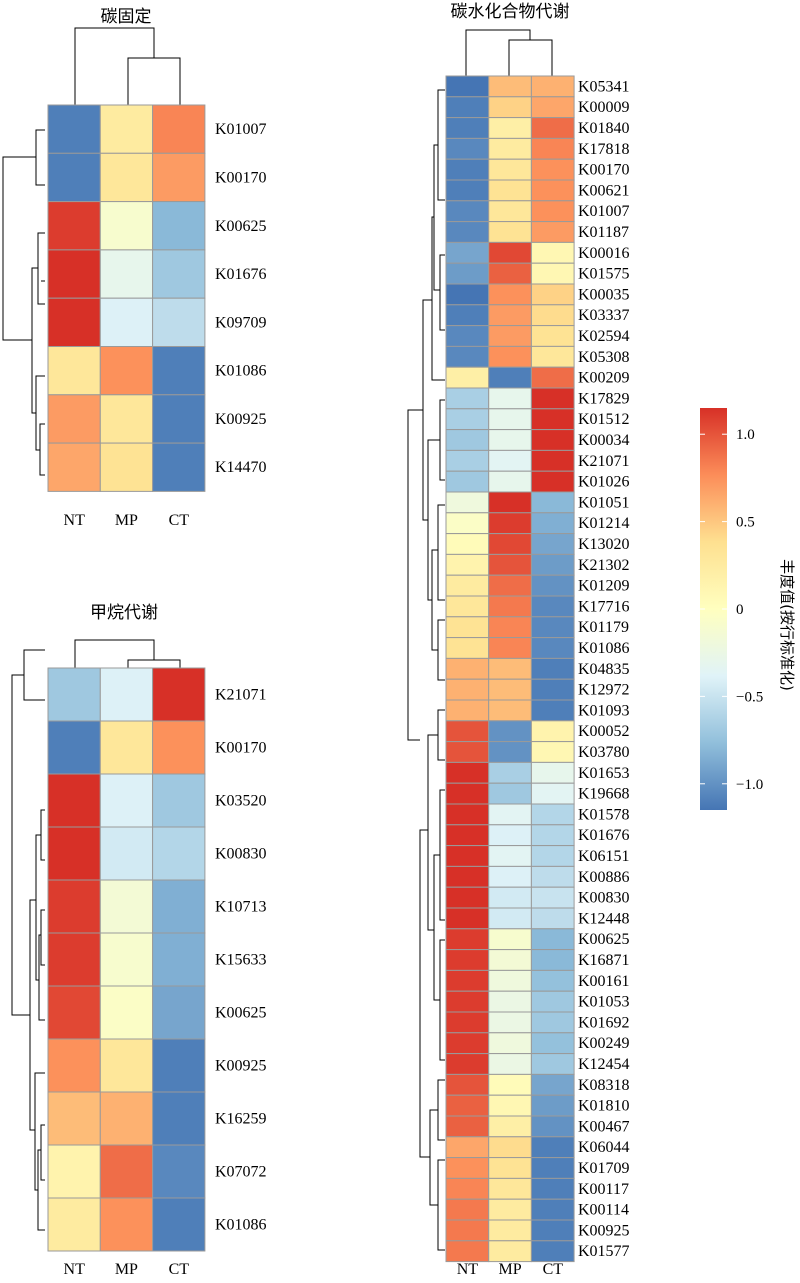 The height and width of the screenshot is (1283, 800). Describe the element at coordinates (23, 302) in the screenshot. I see `row-dendrogram` at that location.